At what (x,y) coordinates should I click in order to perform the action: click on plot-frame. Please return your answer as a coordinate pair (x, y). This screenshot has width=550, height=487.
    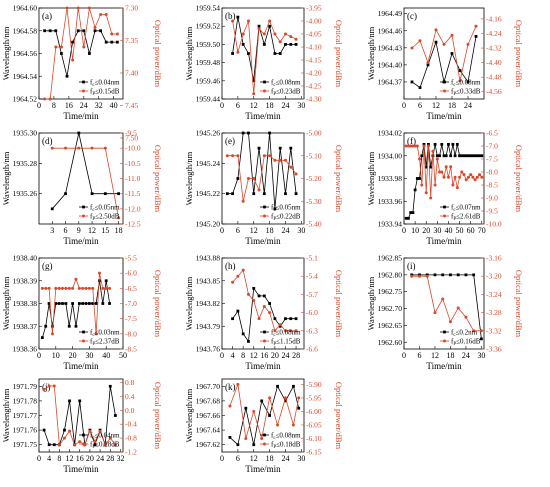
    Looking at the image, I should click on (444, 303).